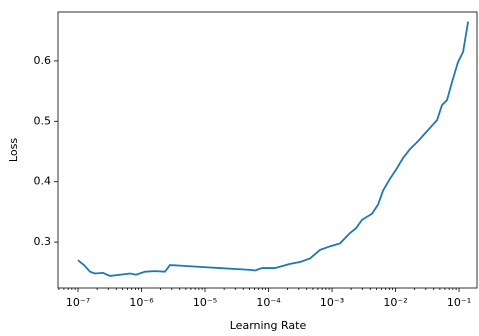  What do you see at coordinates (205, 302) in the screenshot?
I see `x-tick-label: 10⁻⁵` at bounding box center [205, 302].